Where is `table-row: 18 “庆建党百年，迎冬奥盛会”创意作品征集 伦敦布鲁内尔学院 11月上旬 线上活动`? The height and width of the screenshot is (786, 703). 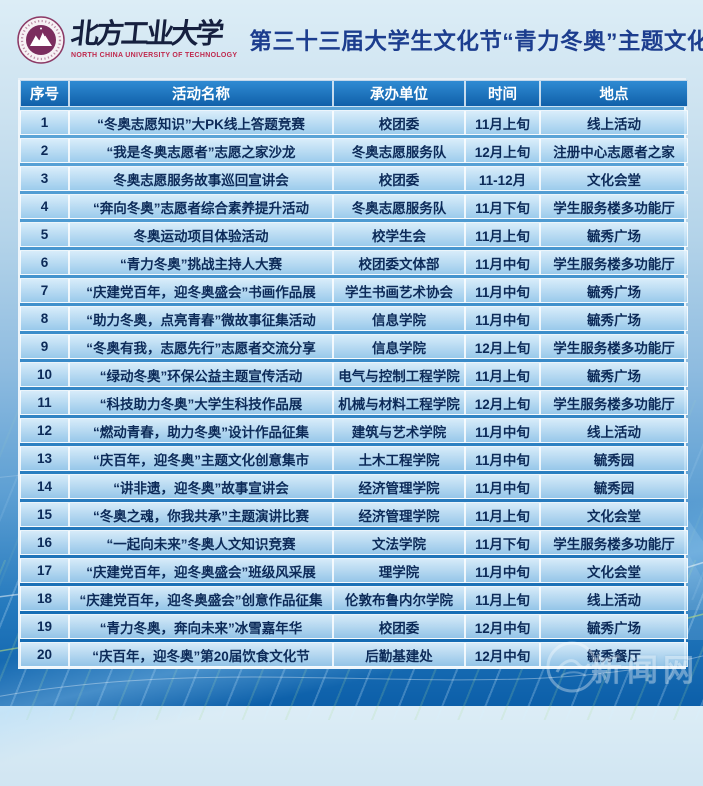
table-row: 18 “庆建党百年，迎冬奥盛会”创意作品征集 伦敦布鲁内尔学院 11月上旬 线上活动 is located at coordinates (354, 598).